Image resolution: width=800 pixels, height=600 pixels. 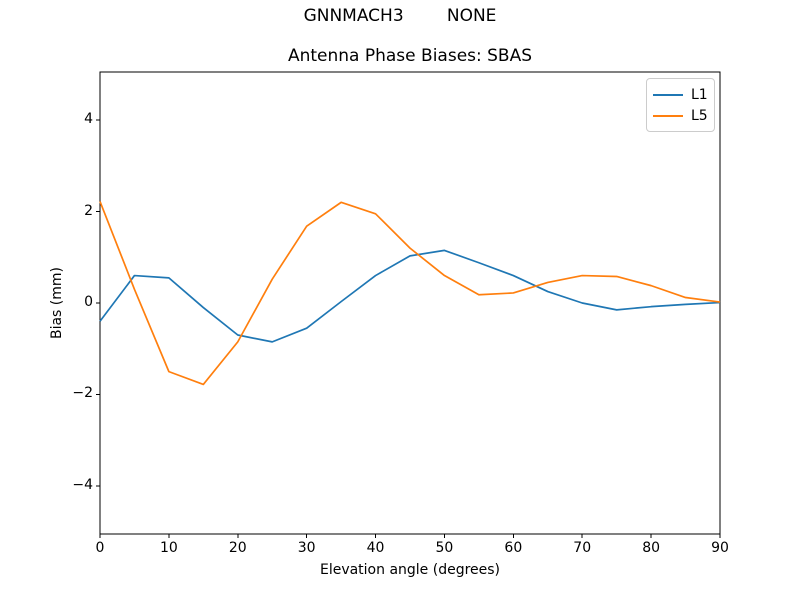 What do you see at coordinates (651, 548) in the screenshot?
I see `x-tick-label: 80` at bounding box center [651, 548].